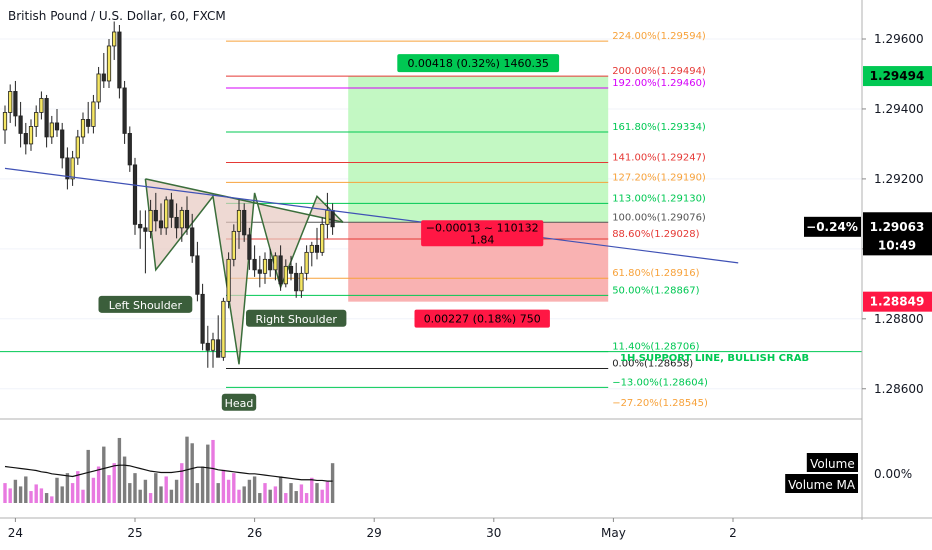  I want to click on head-and-shoulders-pattern, so click(244, 271).